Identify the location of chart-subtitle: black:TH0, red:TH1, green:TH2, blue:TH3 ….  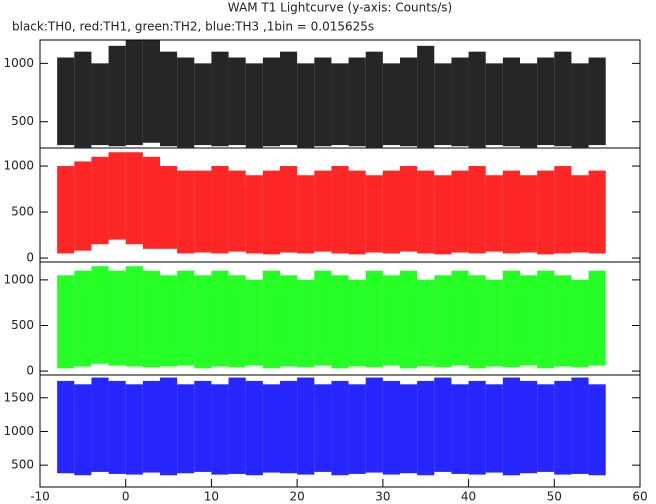
(193, 27).